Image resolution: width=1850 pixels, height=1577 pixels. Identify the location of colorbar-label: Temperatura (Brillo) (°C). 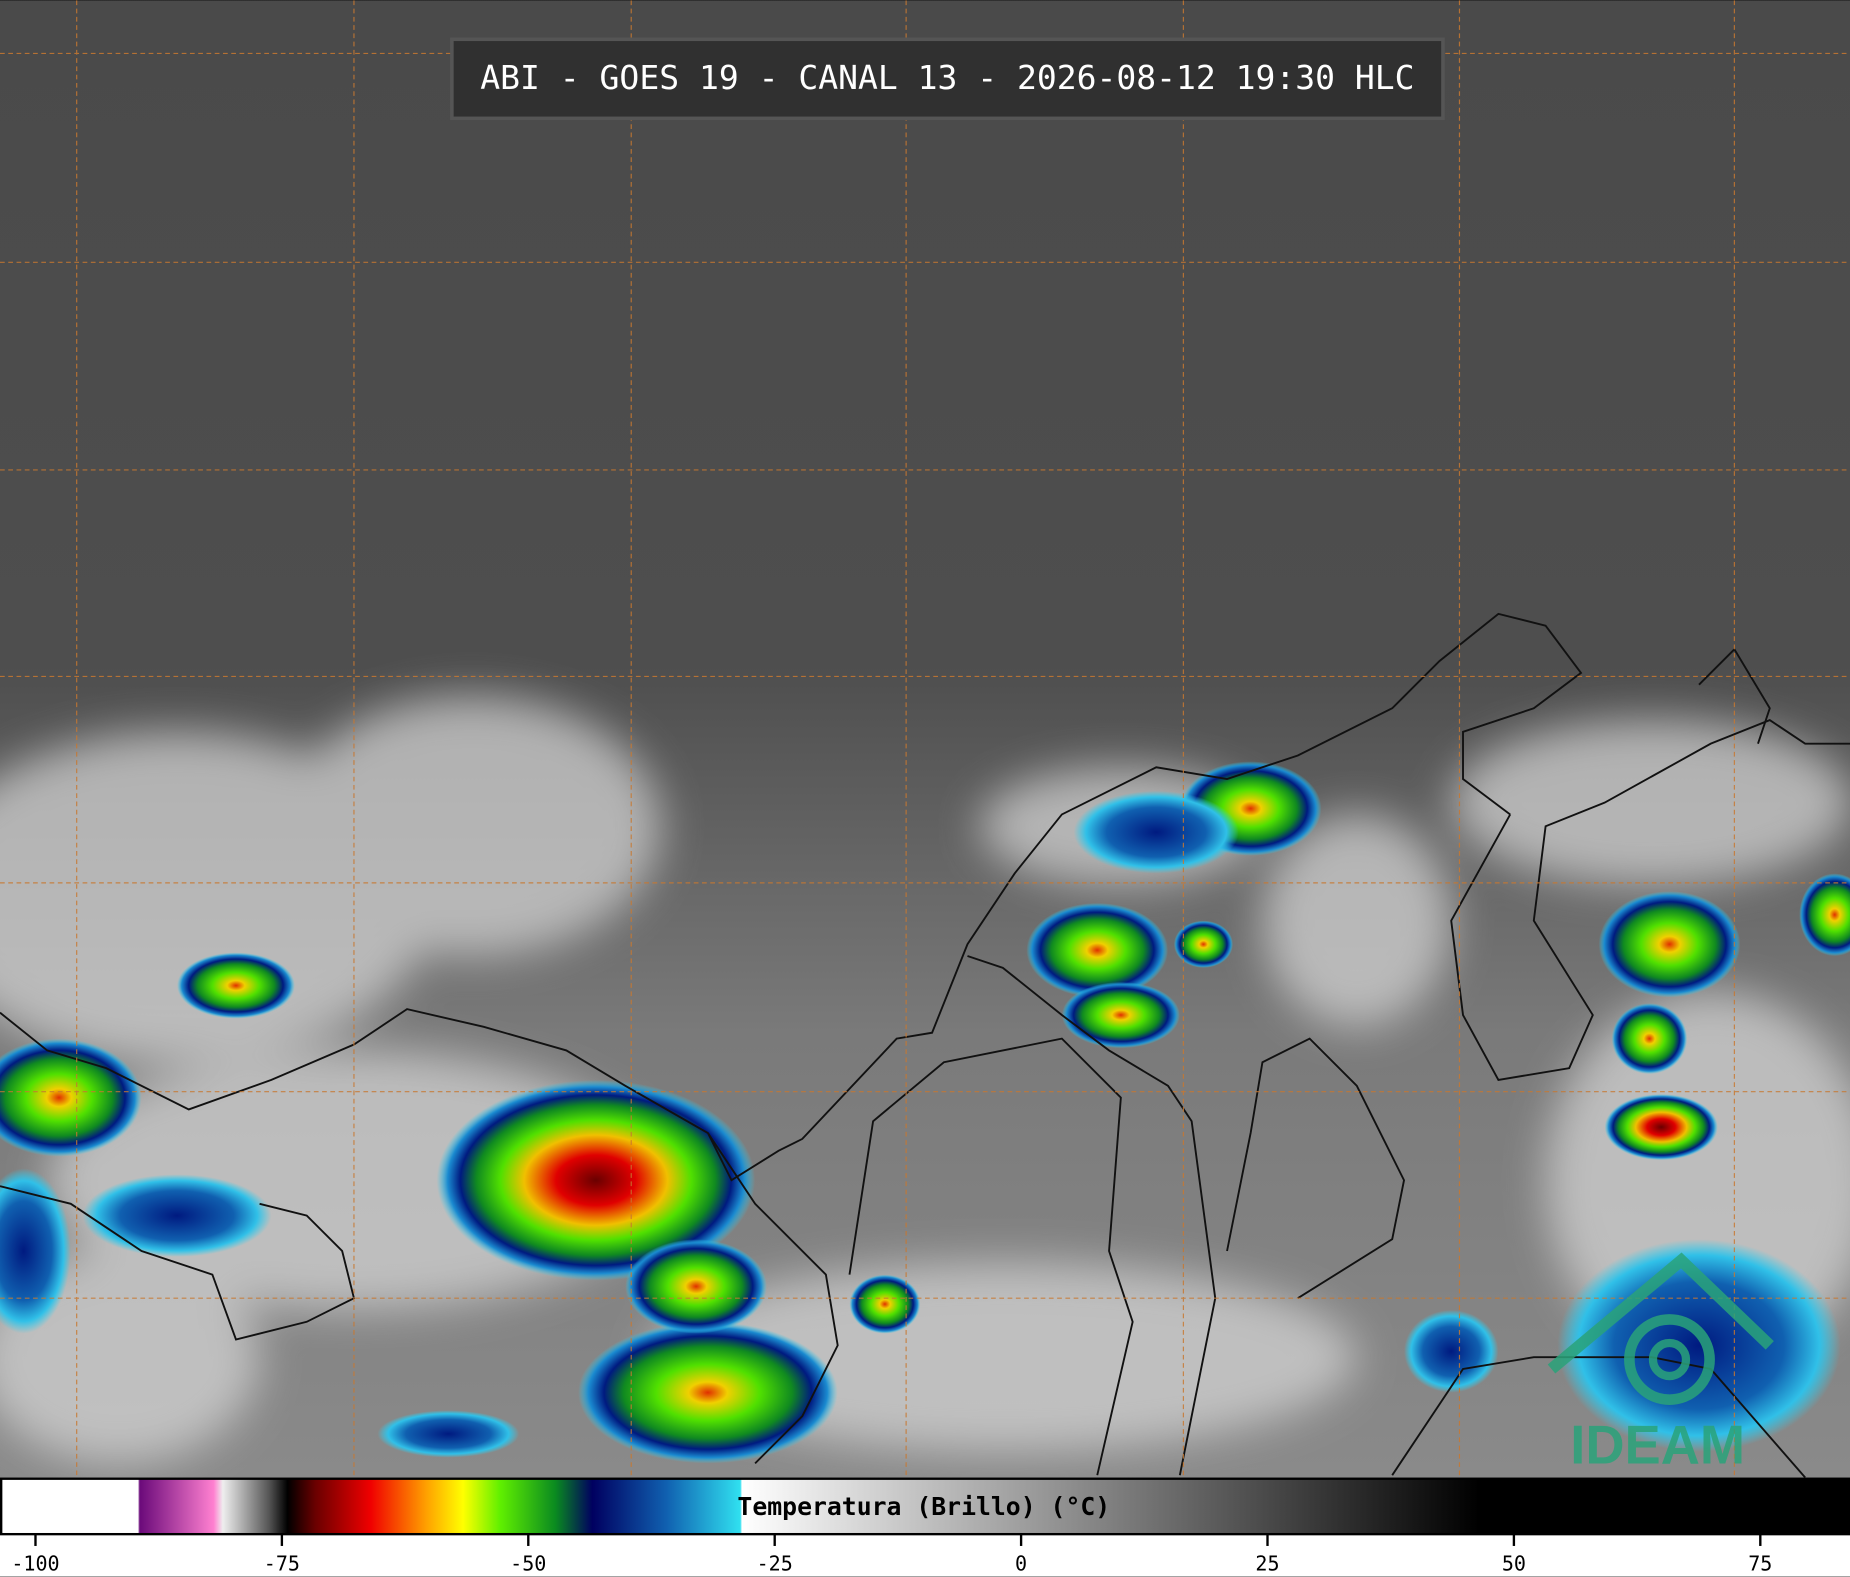
(923, 1506).